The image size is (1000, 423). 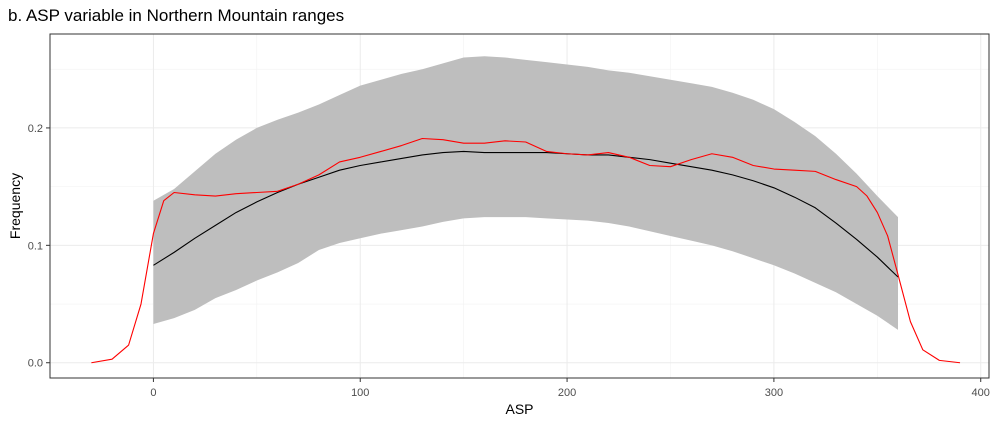 What do you see at coordinates (774, 393) in the screenshot?
I see `x-tick-label: 300` at bounding box center [774, 393].